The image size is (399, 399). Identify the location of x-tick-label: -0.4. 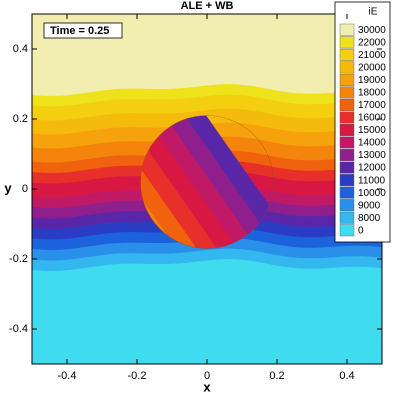
(67, 376).